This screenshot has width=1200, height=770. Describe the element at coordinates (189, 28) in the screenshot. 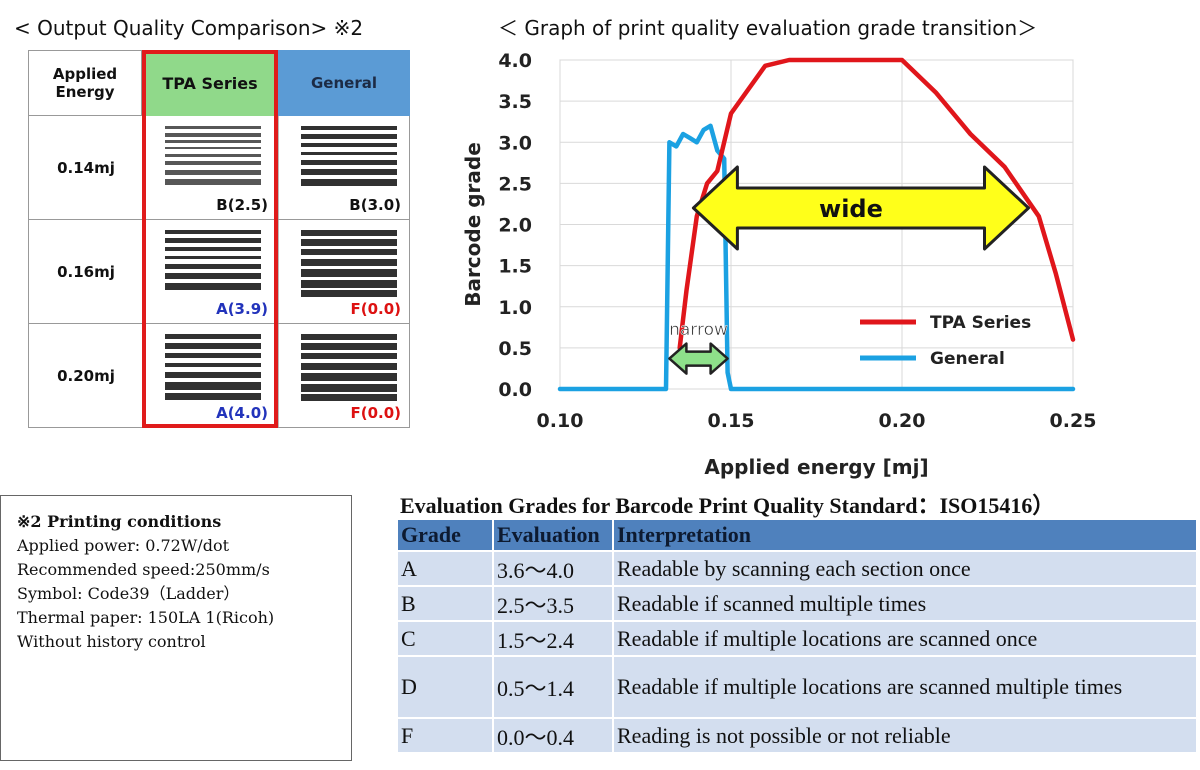

I see `comparison-title: < Output Quality Comparison> ※2` at that location.